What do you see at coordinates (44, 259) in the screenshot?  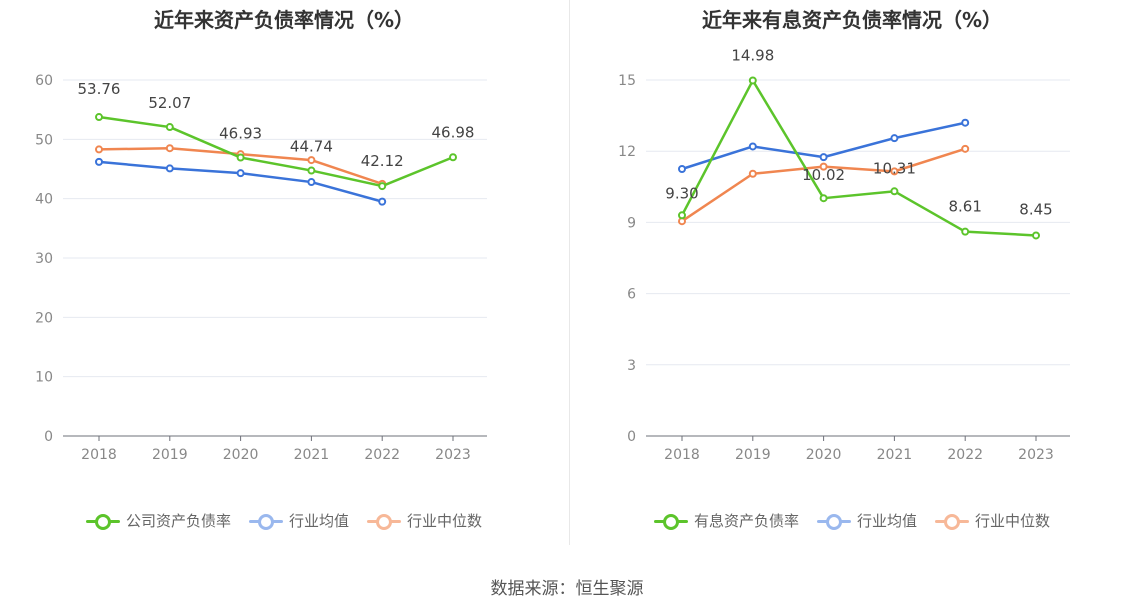 I see `y-tick-label: 30` at bounding box center [44, 259].